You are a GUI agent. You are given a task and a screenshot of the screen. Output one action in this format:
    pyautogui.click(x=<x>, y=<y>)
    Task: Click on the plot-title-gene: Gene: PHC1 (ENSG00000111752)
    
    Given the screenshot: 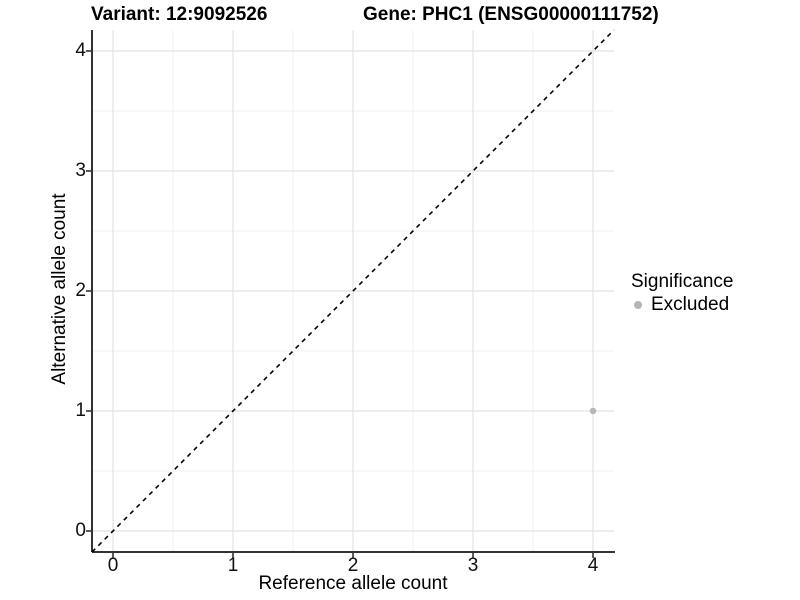 What is the action you would take?
    pyautogui.click(x=511, y=14)
    